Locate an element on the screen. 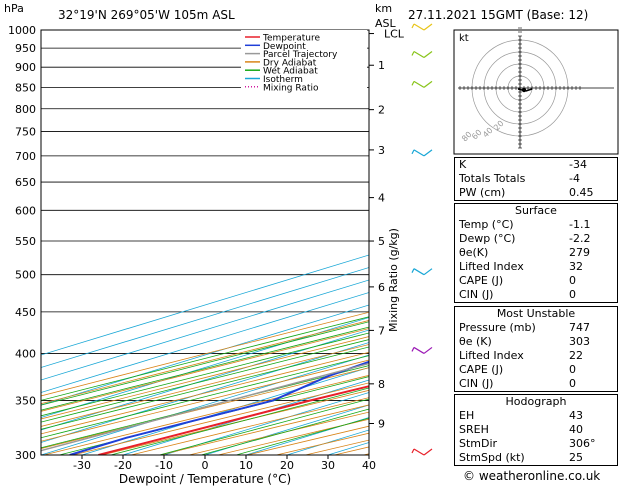  legend-label: Dry Adiabat is located at coordinates (290, 63).